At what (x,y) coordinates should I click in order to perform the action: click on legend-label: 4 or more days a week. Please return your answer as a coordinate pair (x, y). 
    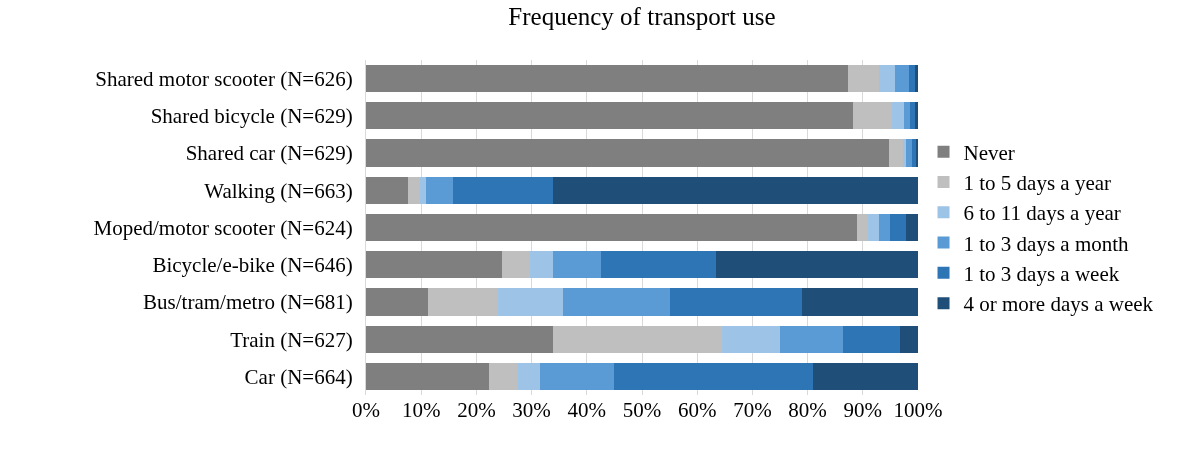
    Looking at the image, I should click on (1058, 304).